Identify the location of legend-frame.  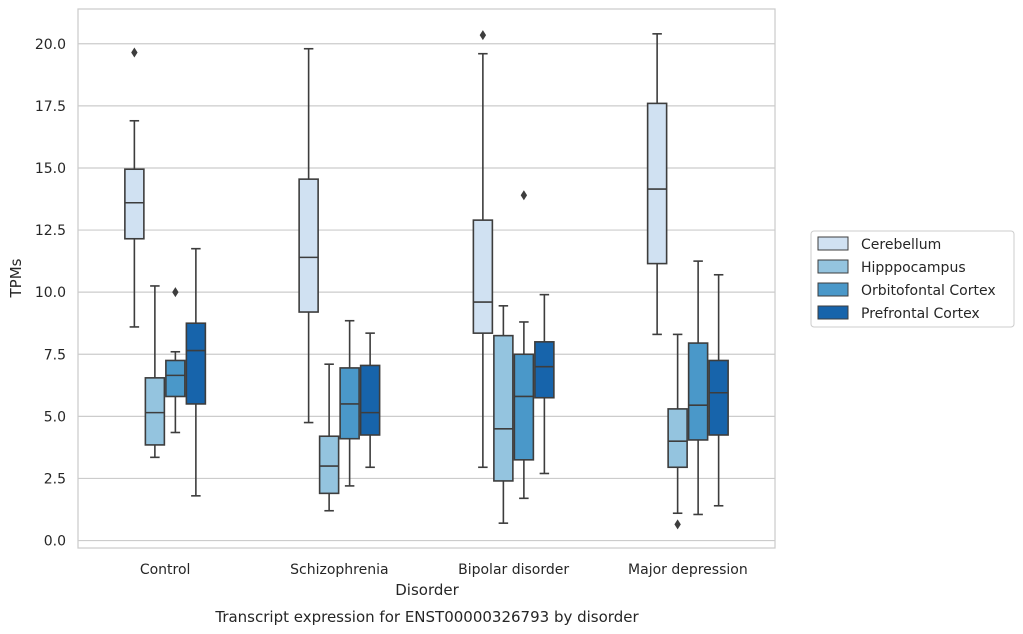
(912, 279).